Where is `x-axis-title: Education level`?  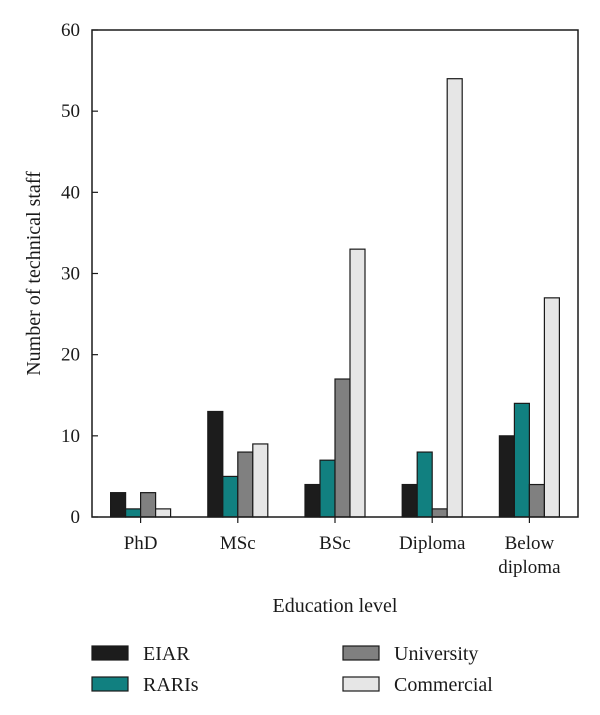
x-axis-title: Education level is located at coordinates (335, 606).